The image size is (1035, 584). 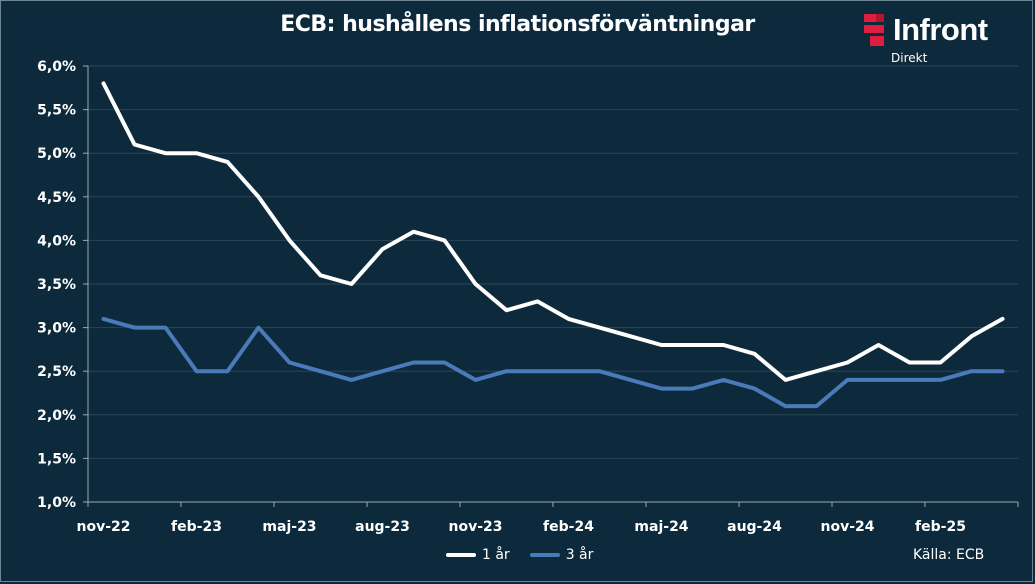 I want to click on y-tick-label: 2,0%, so click(x=56, y=416).